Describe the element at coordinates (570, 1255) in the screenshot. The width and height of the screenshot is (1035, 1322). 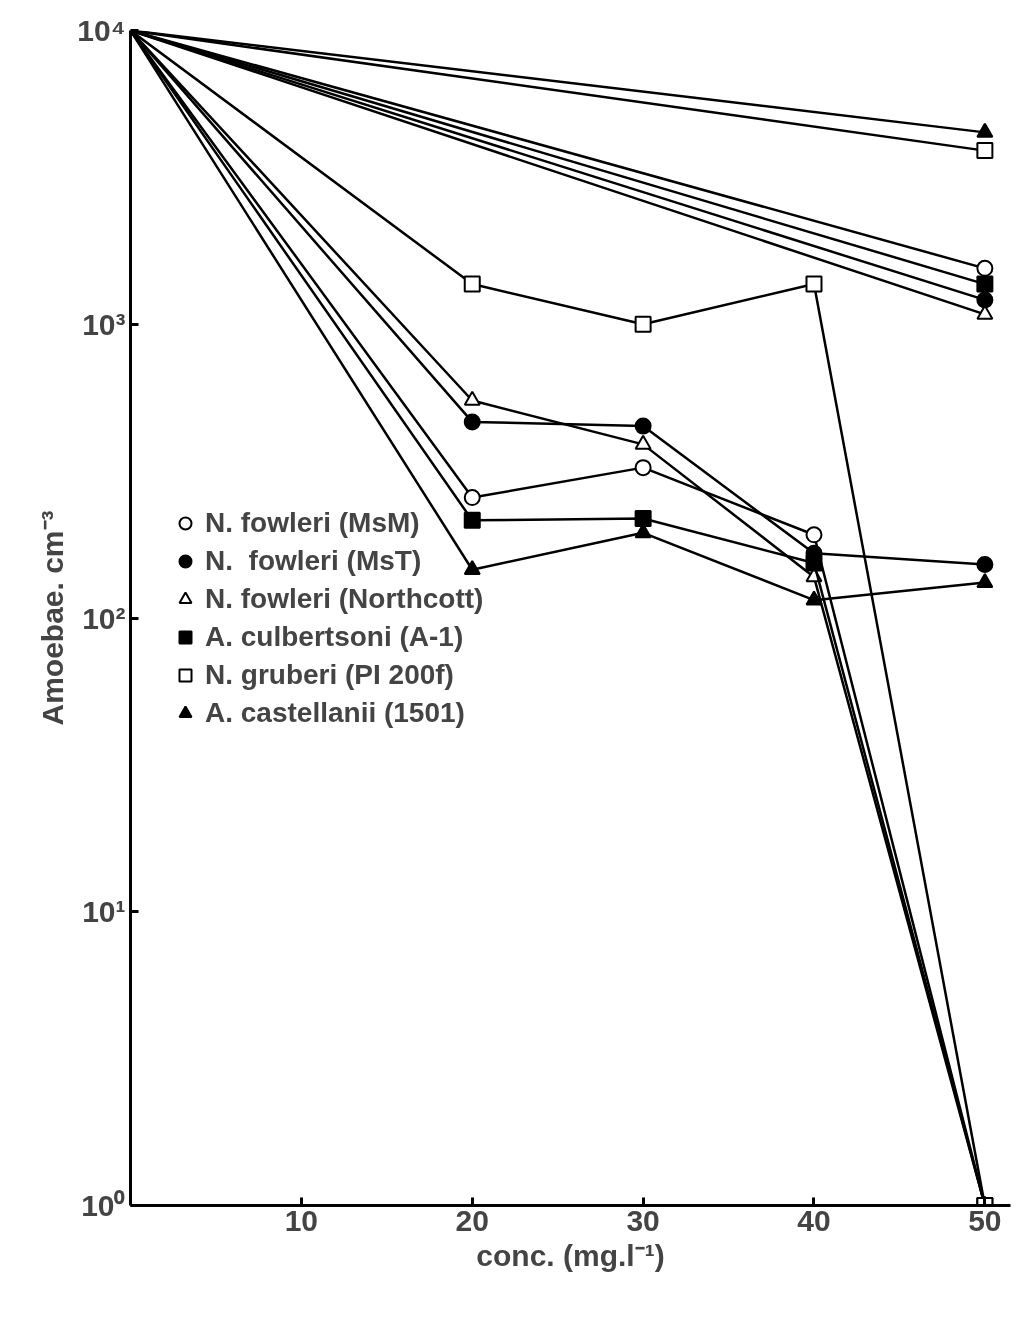
I see `x-axis-title: conc. (mg.l⁻¹)` at that location.